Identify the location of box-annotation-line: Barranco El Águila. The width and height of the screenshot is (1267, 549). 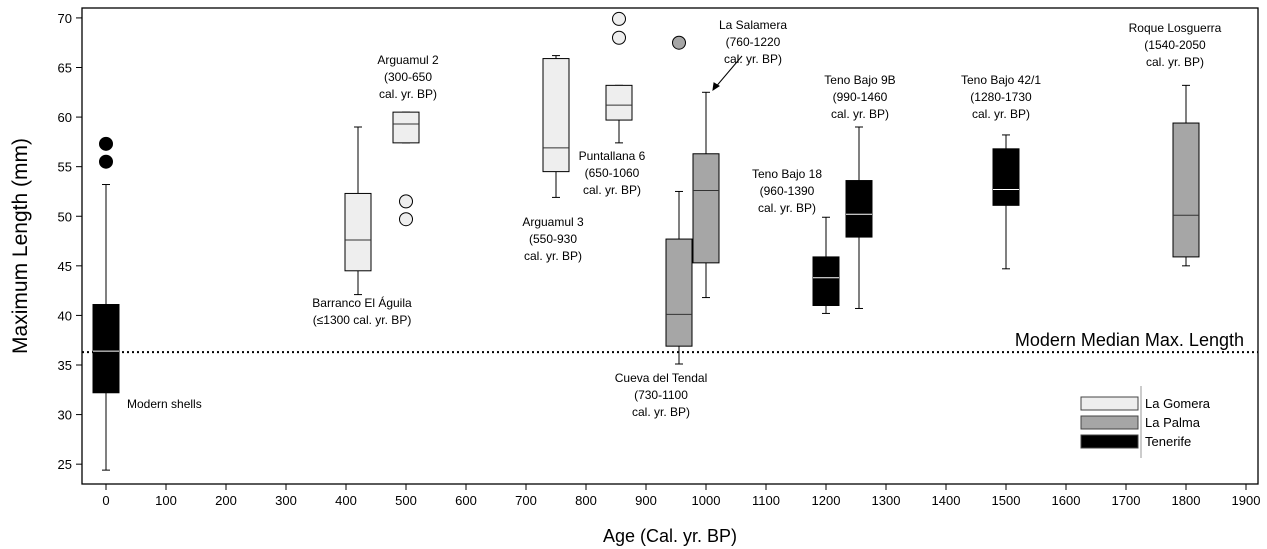
(362, 302).